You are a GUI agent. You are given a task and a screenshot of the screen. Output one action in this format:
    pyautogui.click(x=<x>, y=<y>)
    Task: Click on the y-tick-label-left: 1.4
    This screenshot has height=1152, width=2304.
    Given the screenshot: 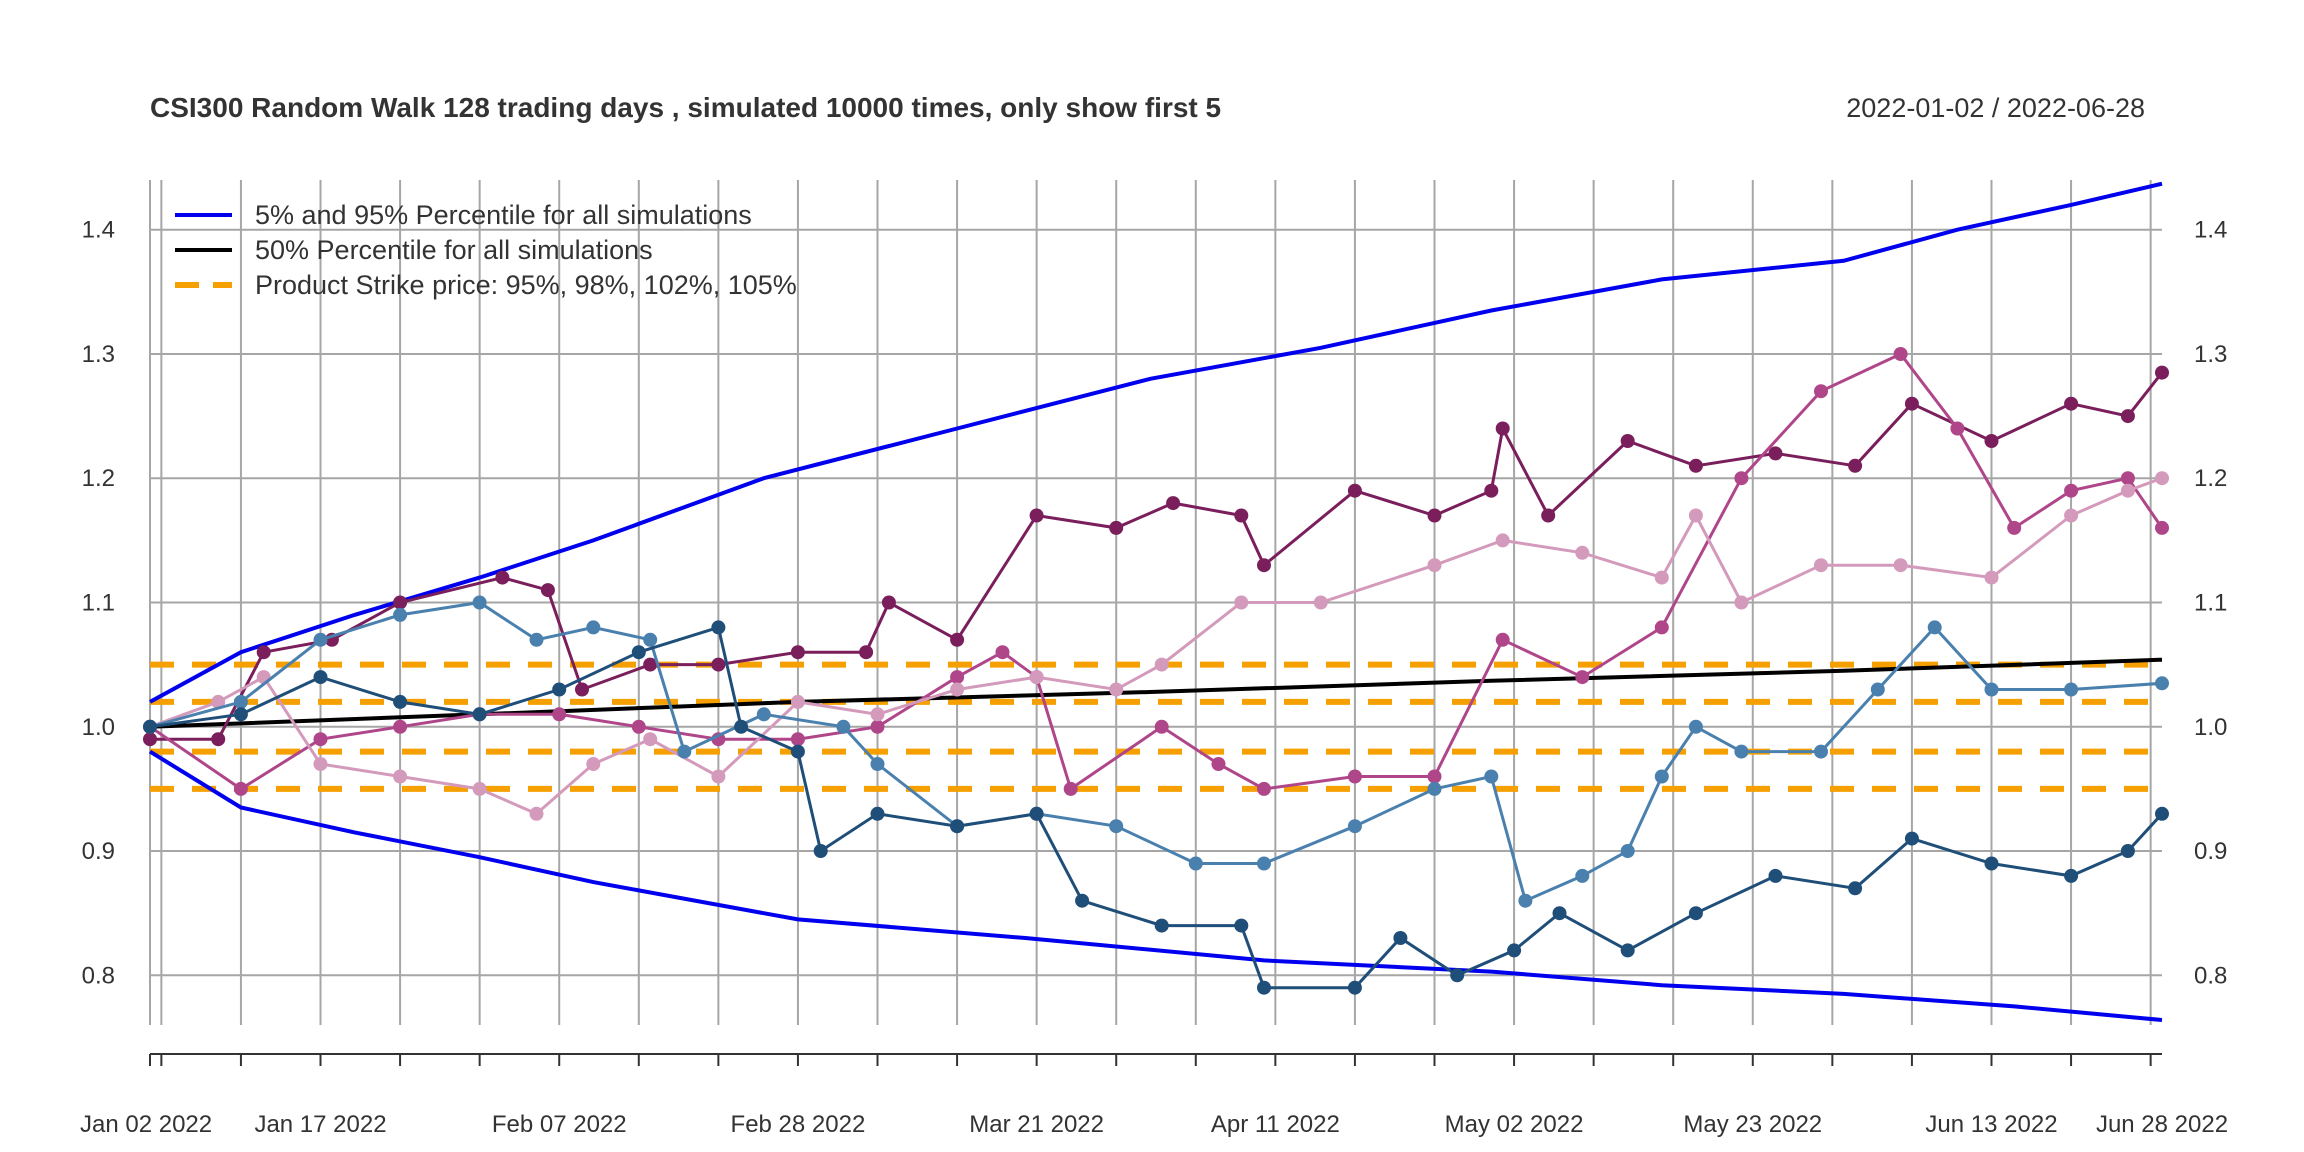 What is the action you would take?
    pyautogui.click(x=98, y=230)
    